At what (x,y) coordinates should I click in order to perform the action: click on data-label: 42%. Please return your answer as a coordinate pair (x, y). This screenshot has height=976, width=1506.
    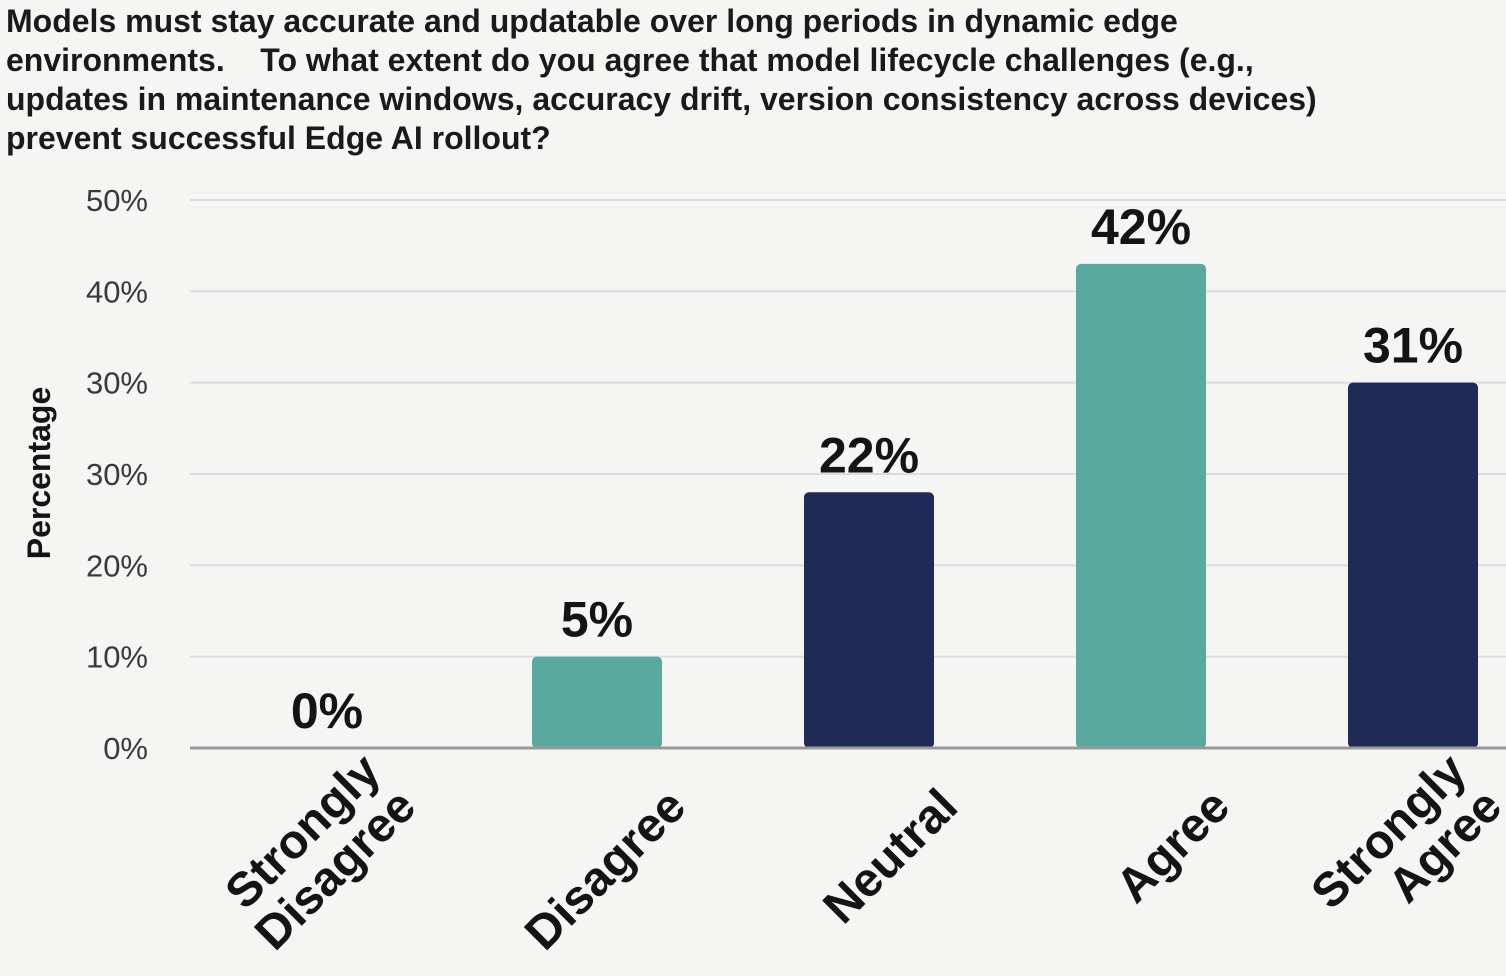
    Looking at the image, I should click on (1141, 227).